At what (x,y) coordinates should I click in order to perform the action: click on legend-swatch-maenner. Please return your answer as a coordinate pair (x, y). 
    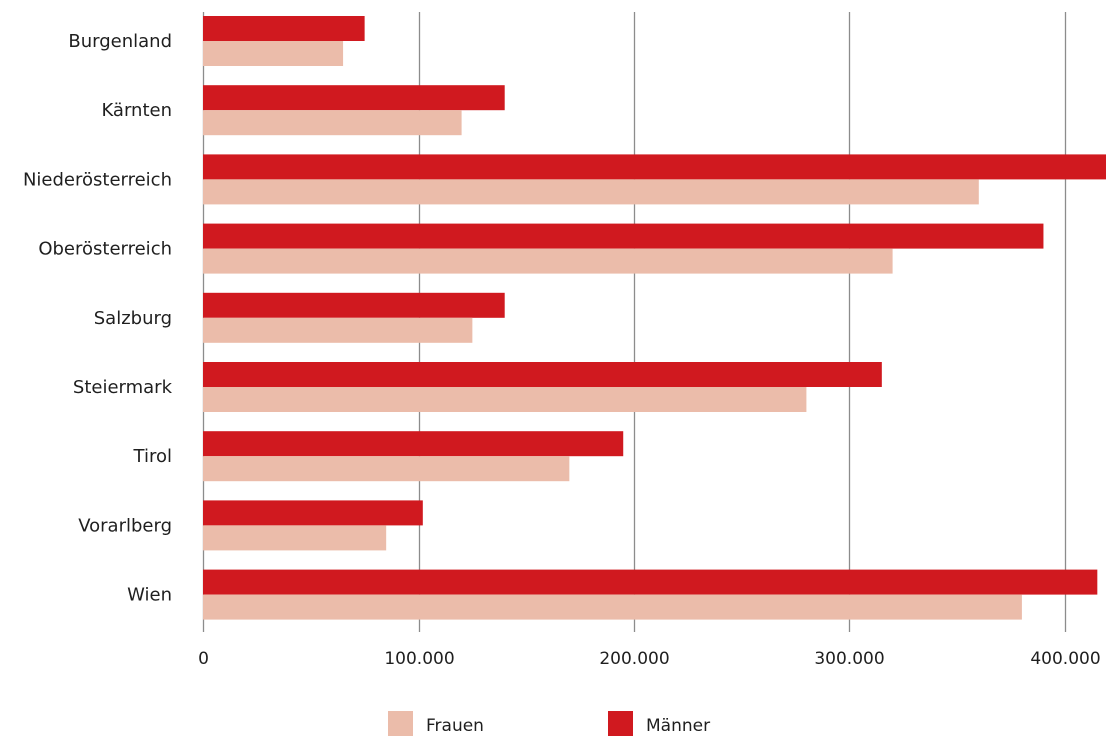
    Looking at the image, I should click on (620, 723).